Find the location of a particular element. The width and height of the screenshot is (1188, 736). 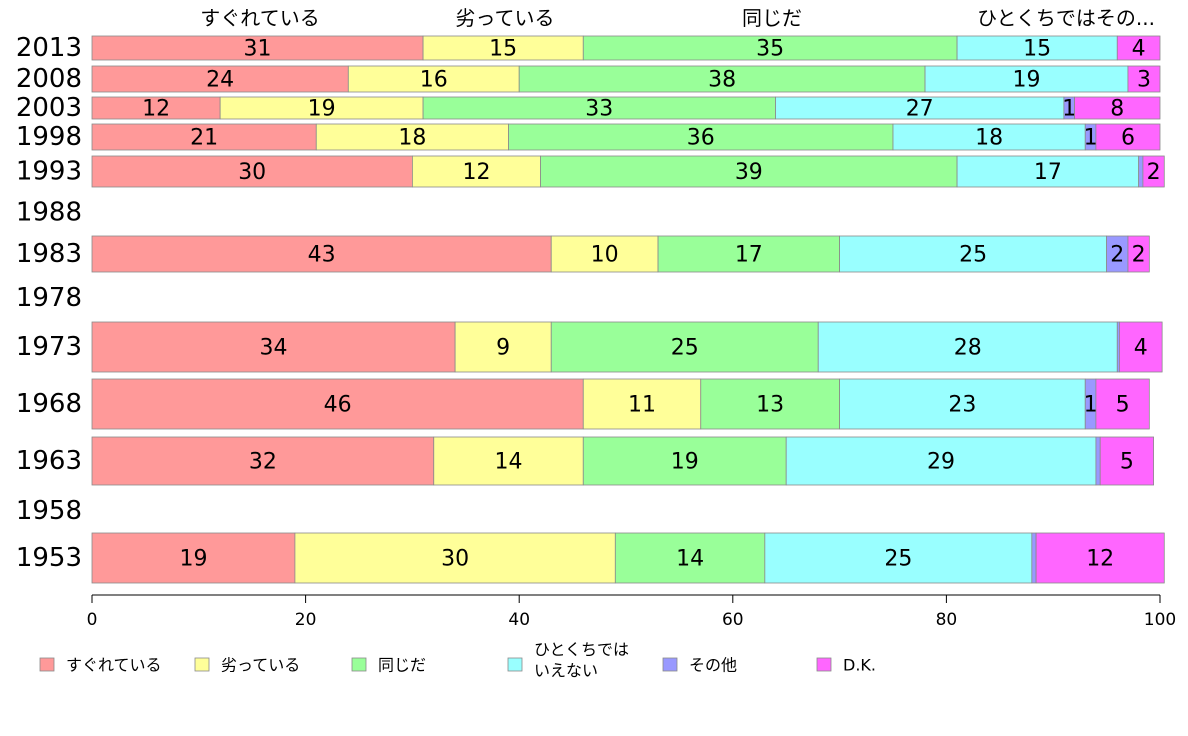

x-tick-label: 80 is located at coordinates (947, 620).